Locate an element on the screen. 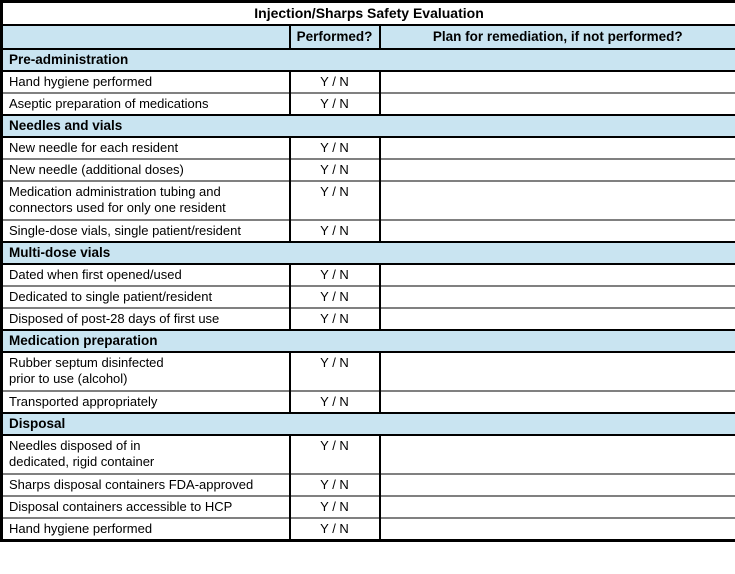  section-header-row: Medication preparation is located at coordinates (368, 341).